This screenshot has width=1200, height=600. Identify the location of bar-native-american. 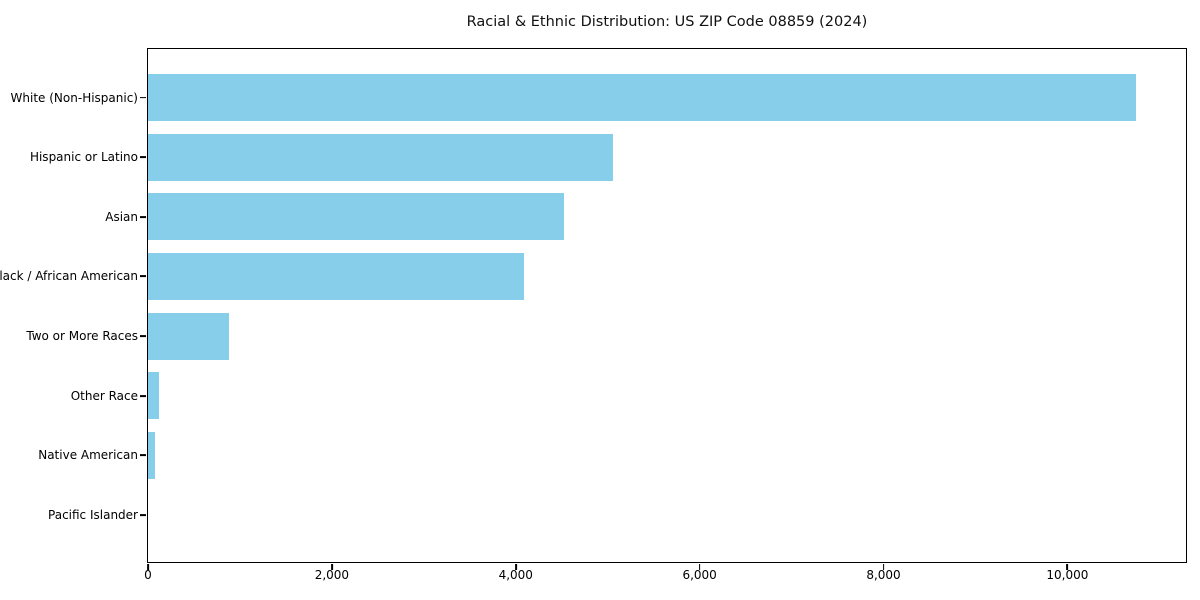
(151, 455).